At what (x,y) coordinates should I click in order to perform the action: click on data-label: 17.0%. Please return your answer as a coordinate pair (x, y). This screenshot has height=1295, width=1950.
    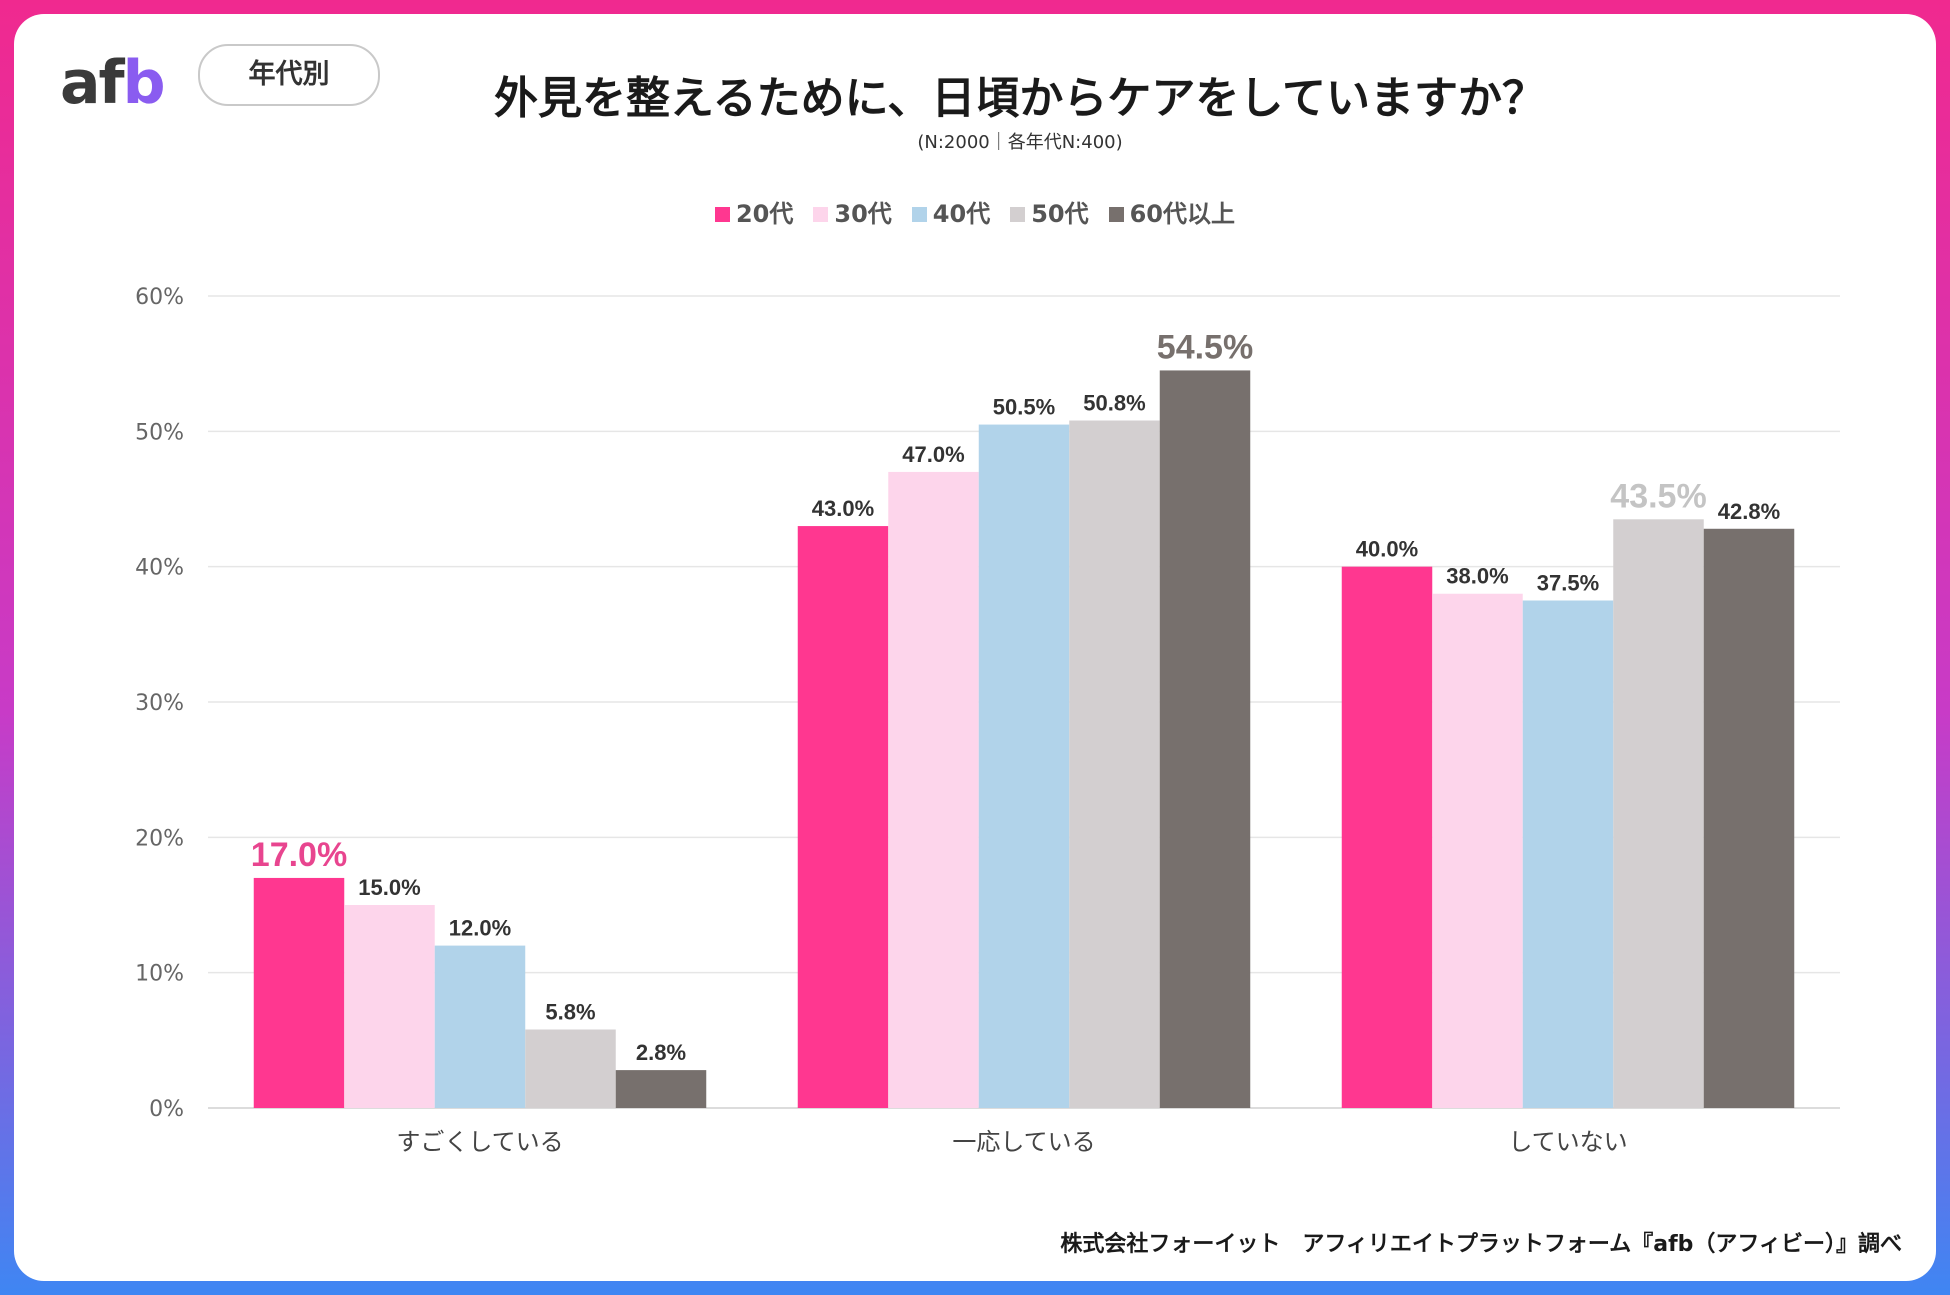
    Looking at the image, I should click on (299, 855).